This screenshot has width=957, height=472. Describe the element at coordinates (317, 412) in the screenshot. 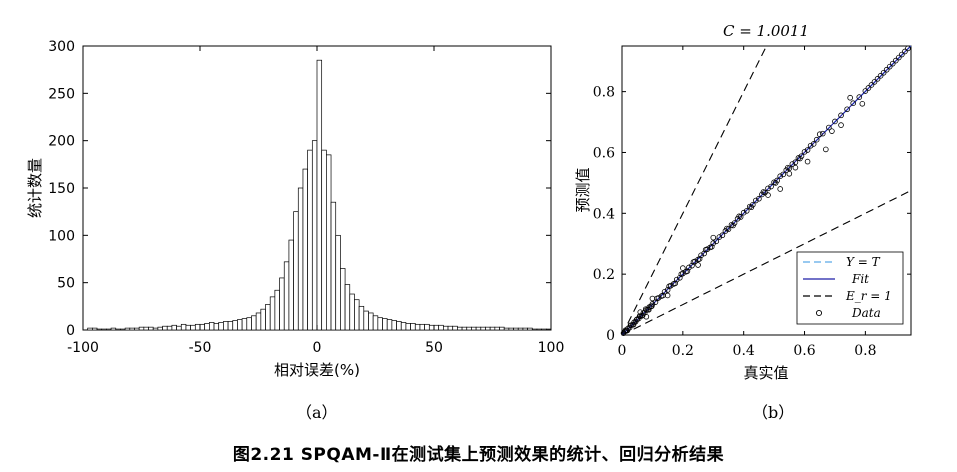

I see `panel-a-label: （a）` at that location.